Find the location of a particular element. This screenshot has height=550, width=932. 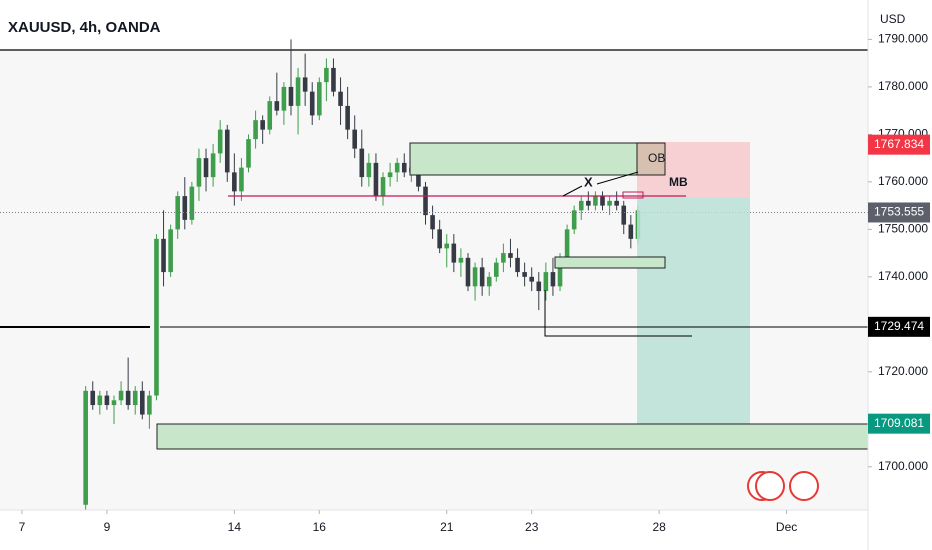

annotation: MB is located at coordinates (678, 182).